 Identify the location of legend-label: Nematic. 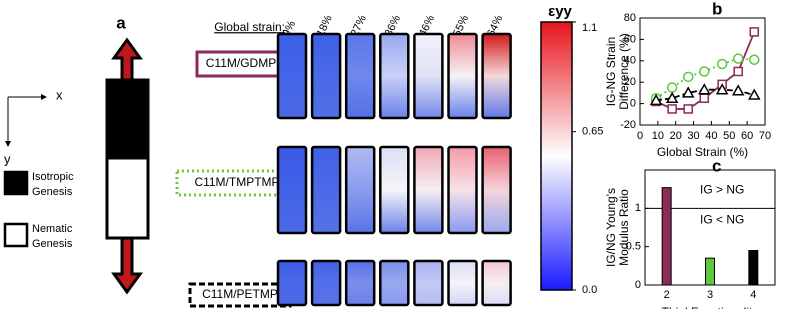
(52, 229).